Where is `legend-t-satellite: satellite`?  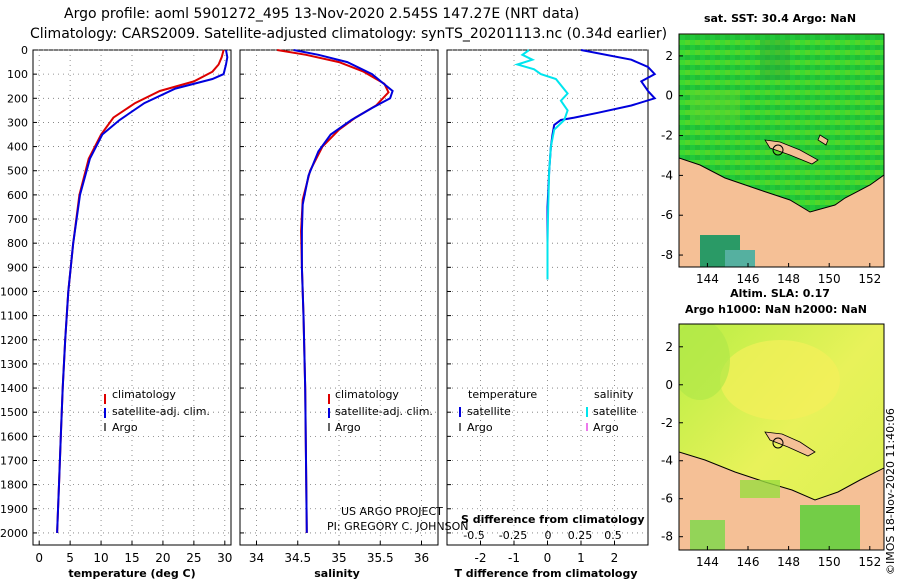 legend-t-satellite: satellite is located at coordinates (489, 411).